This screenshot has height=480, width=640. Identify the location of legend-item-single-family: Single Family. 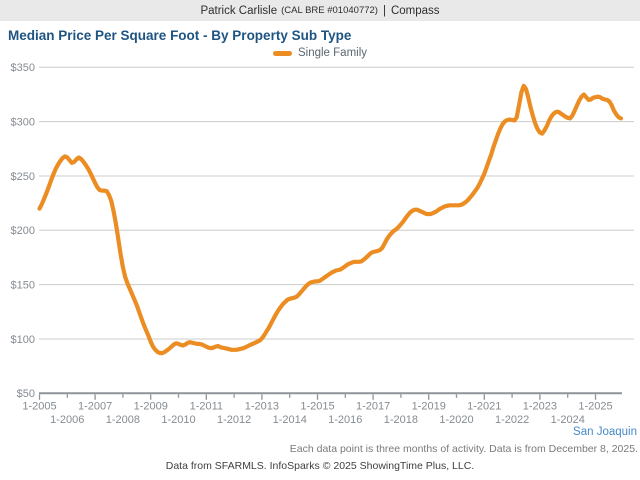
(320, 53).